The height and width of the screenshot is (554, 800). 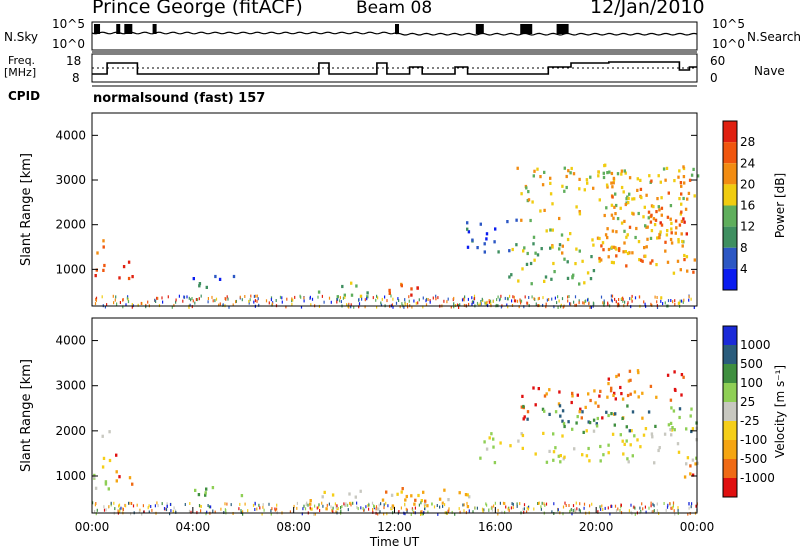 What do you see at coordinates (26, 209) in the screenshot?
I see `y-axis-label: Slant Range [km]` at bounding box center [26, 209].